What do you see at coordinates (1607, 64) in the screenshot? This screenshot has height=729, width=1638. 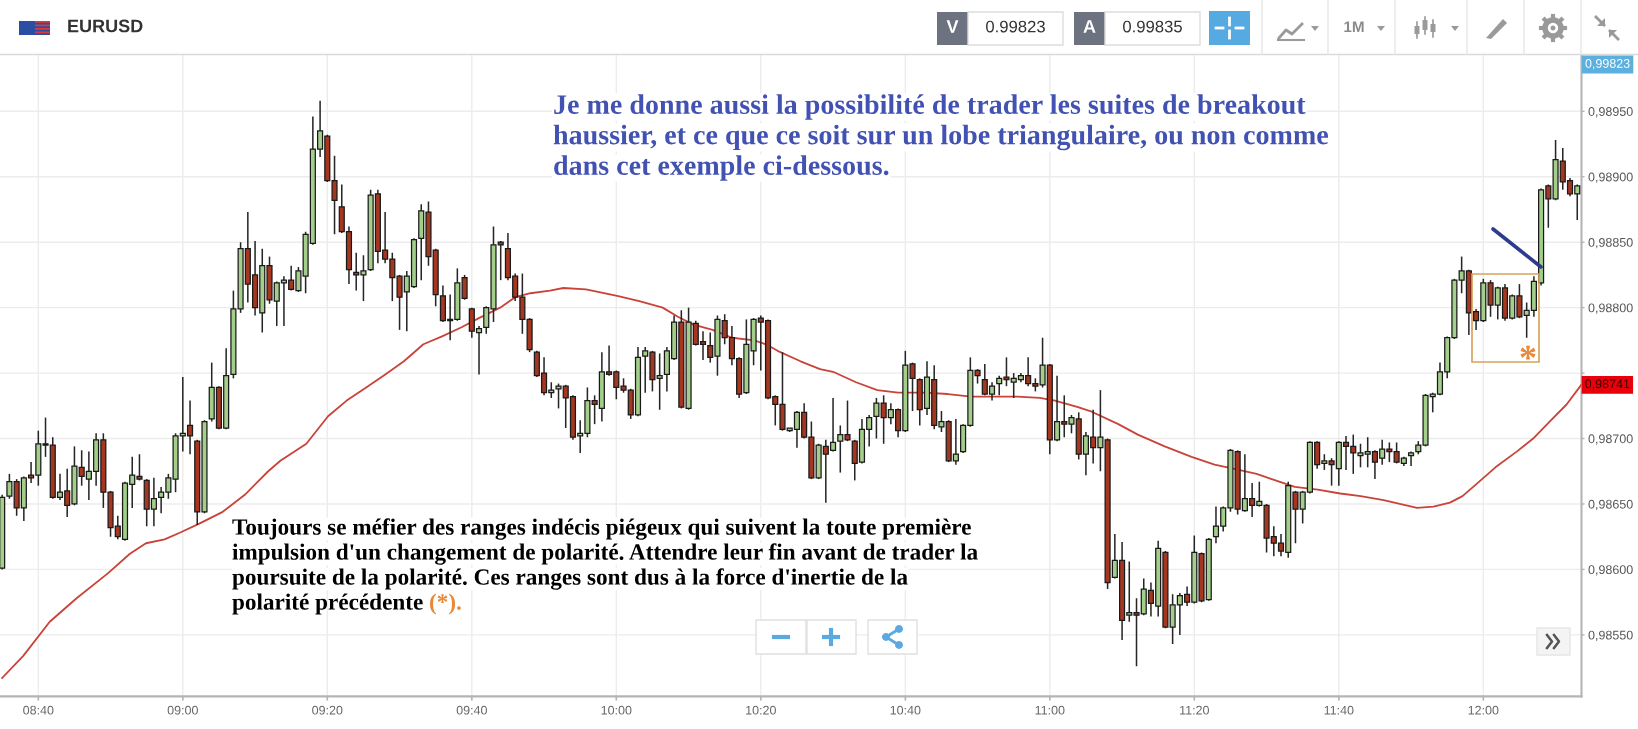 I see `text: 0,99823` at bounding box center [1607, 64].